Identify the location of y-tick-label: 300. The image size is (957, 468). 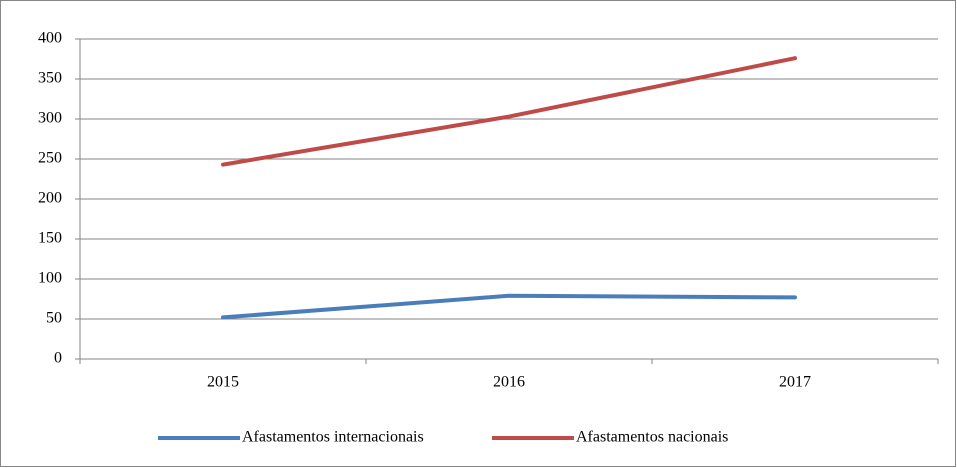
(50, 118).